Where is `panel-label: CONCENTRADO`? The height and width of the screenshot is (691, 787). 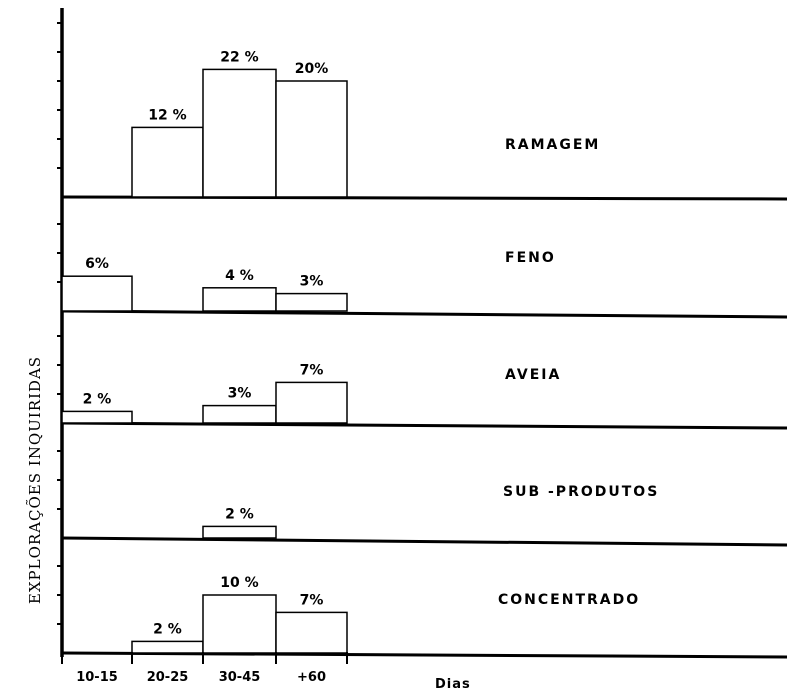 panel-label: CONCENTRADO is located at coordinates (569, 600).